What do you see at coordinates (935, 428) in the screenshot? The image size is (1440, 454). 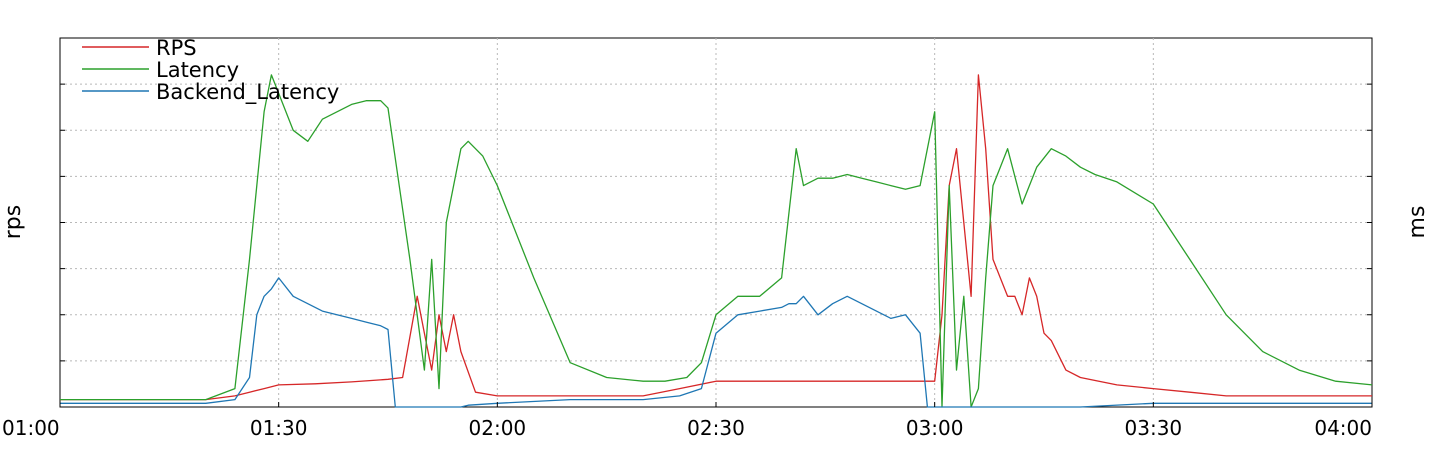 I see `x-tick-label: 03:00` at bounding box center [935, 428].